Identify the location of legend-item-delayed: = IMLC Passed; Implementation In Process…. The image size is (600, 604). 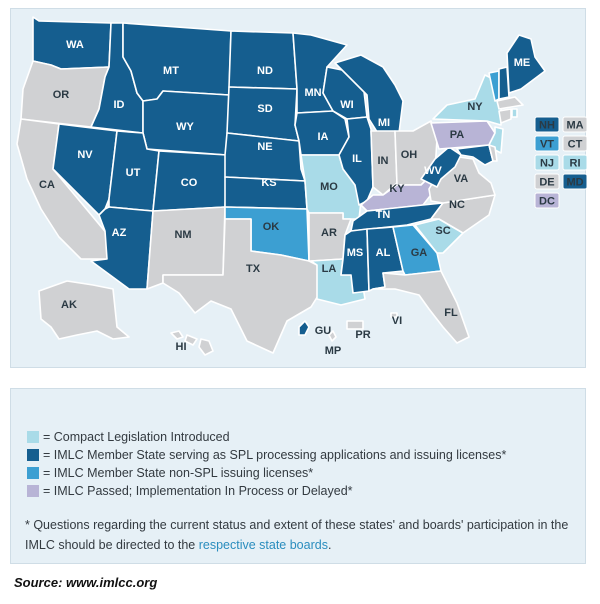
(190, 491).